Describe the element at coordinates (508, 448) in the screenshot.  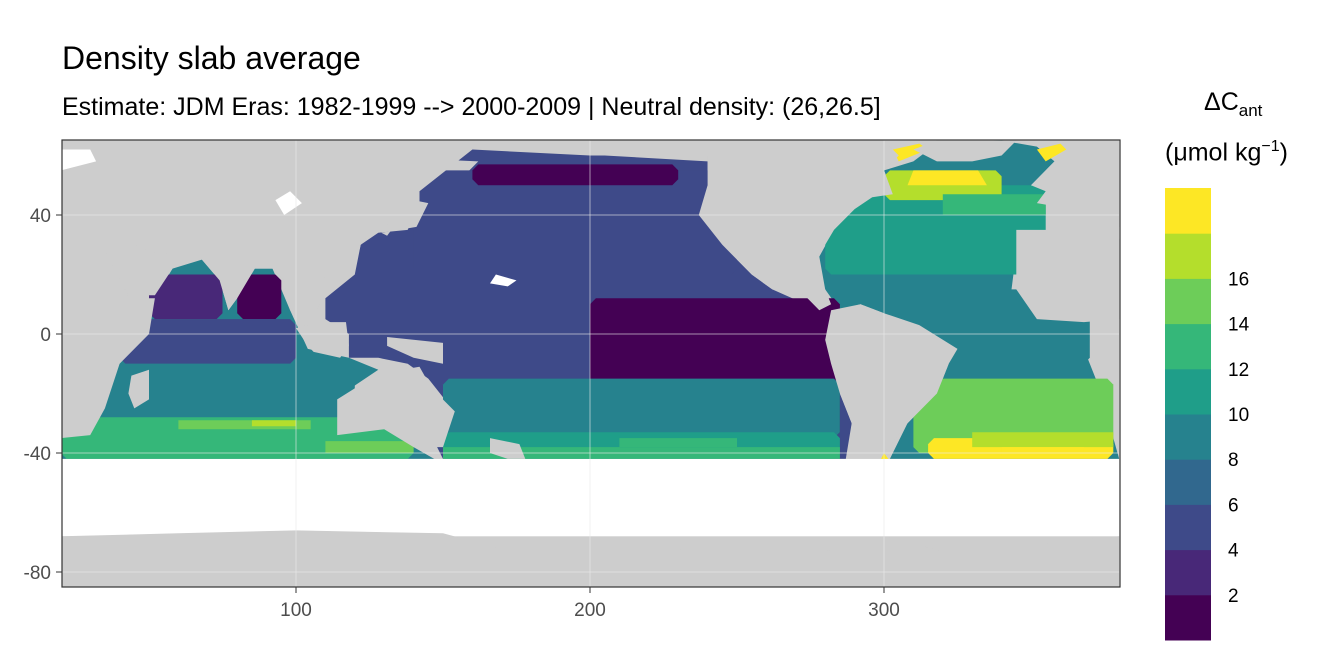
I see `land-new-zealand` at that location.